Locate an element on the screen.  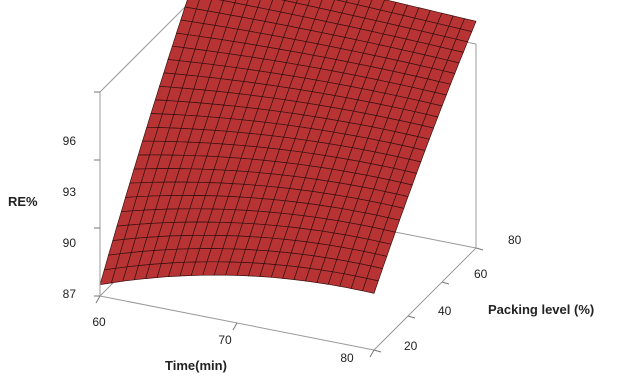
x-tick-label: 60 is located at coordinates (99, 322).